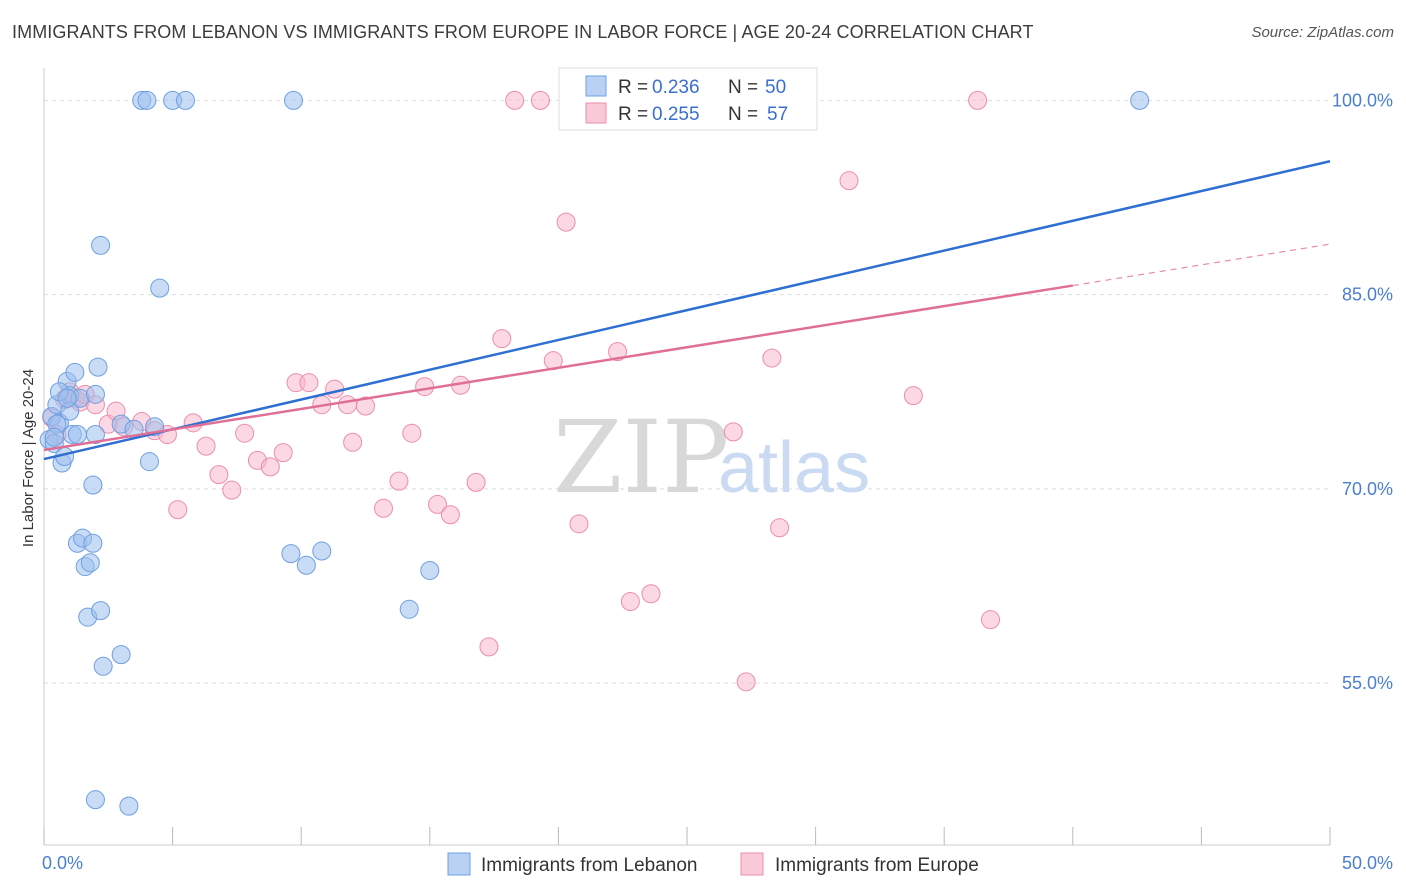 Image resolution: width=1406 pixels, height=892 pixels. I want to click on watermark-atlas: atlas, so click(794, 468).